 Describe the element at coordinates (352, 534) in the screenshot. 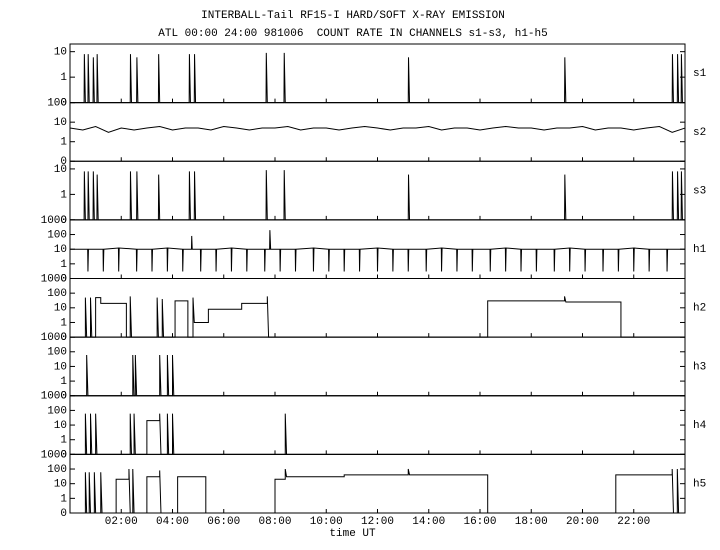

I see `x-axis-label: time UT` at that location.